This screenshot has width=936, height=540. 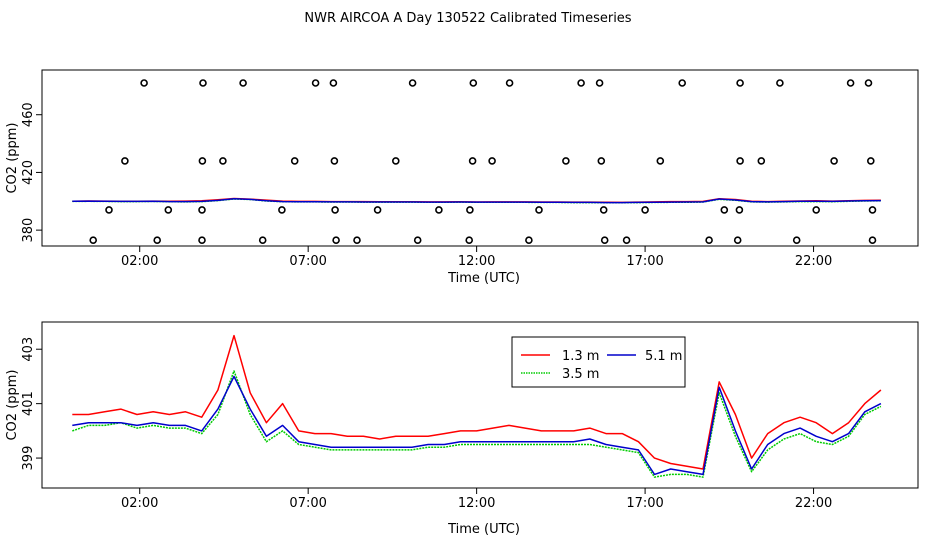 I want to click on top-y-tick-label: 420, so click(x=28, y=172).